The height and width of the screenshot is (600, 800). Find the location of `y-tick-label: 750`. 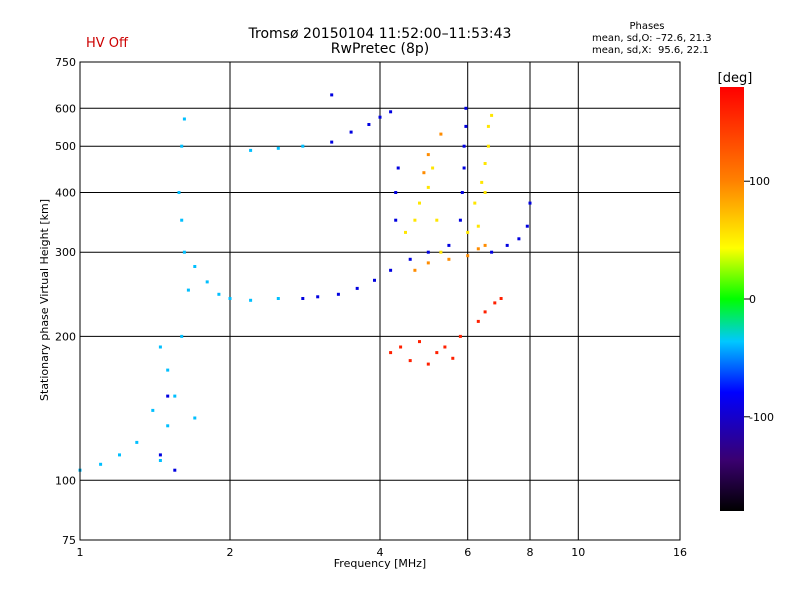

y-tick-label: 750 is located at coordinates (65, 62).